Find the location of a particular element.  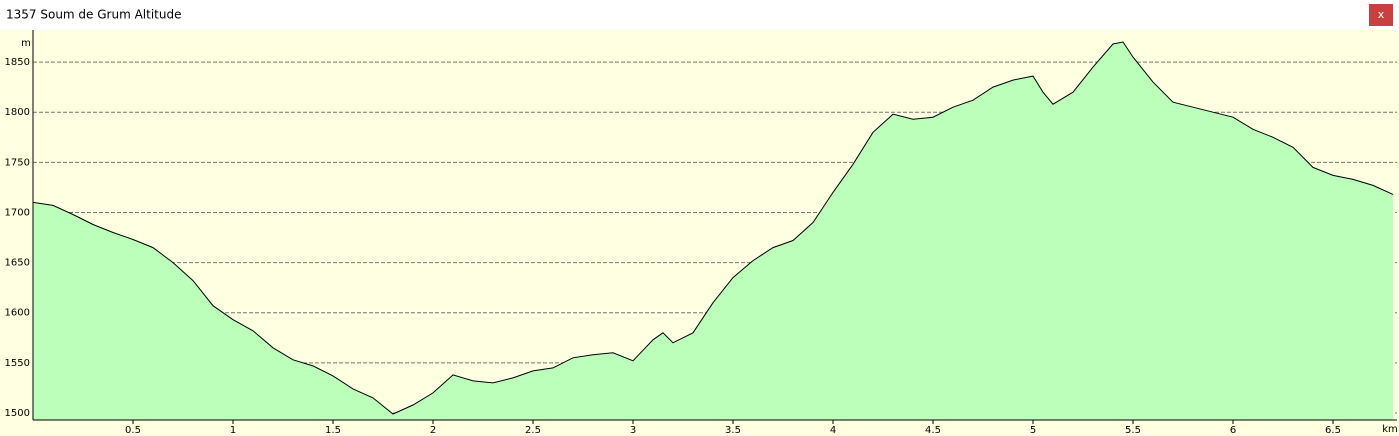

x-tick-label: 0.5 is located at coordinates (133, 430).